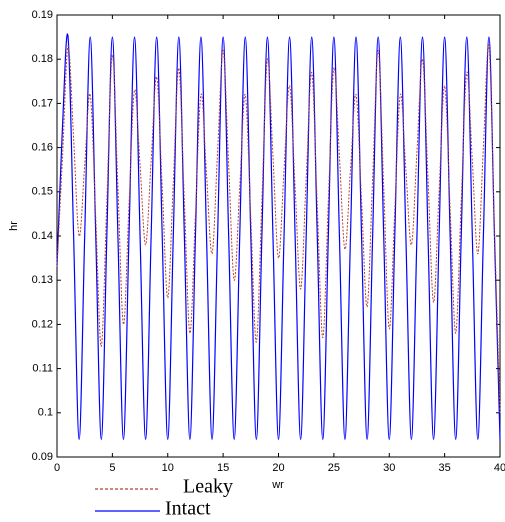 The image size is (505, 522). Describe the element at coordinates (42, 103) in the screenshot. I see `y-tick-label: 0.17` at that location.